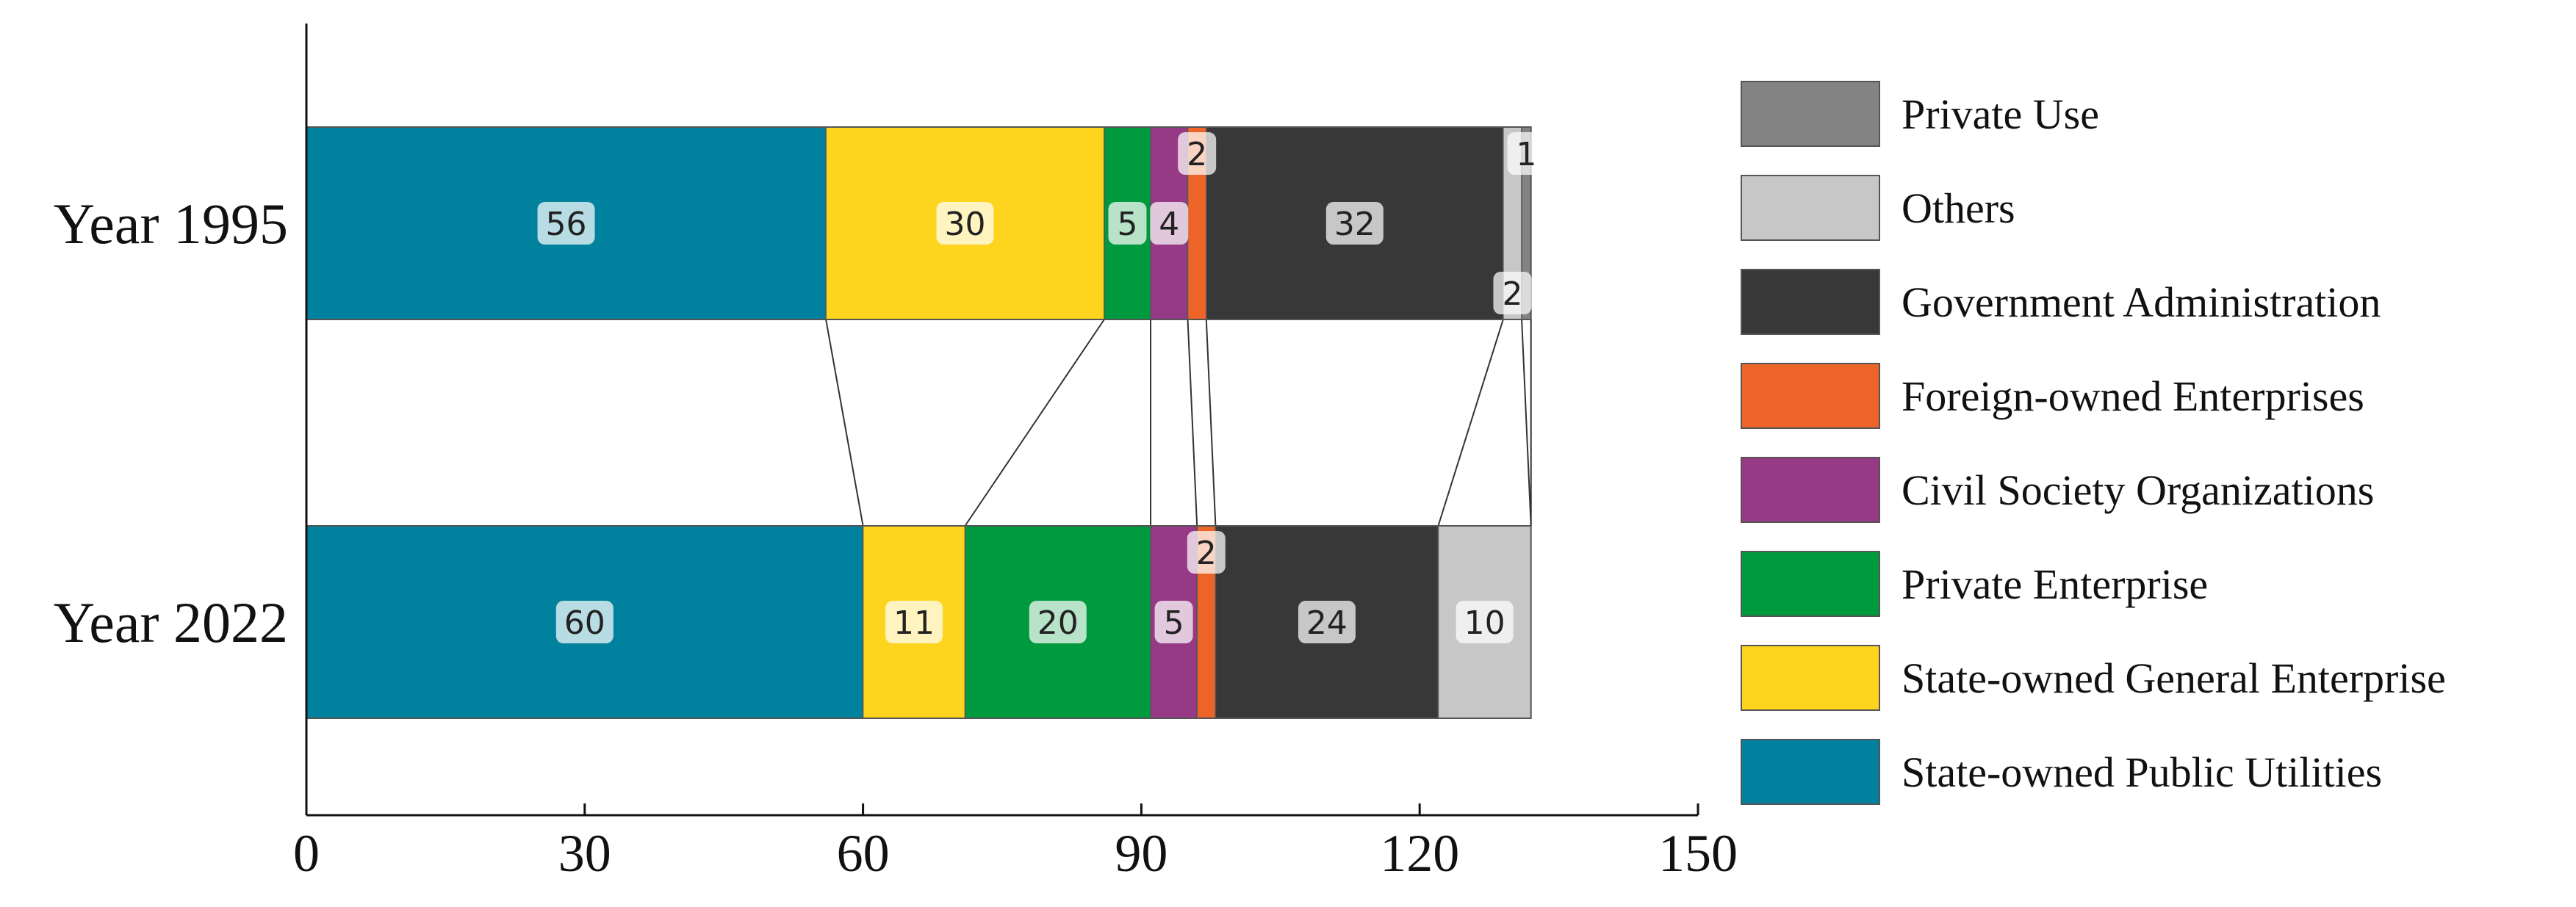  I want to click on legend-swatch-private-enterprise, so click(1810, 584).